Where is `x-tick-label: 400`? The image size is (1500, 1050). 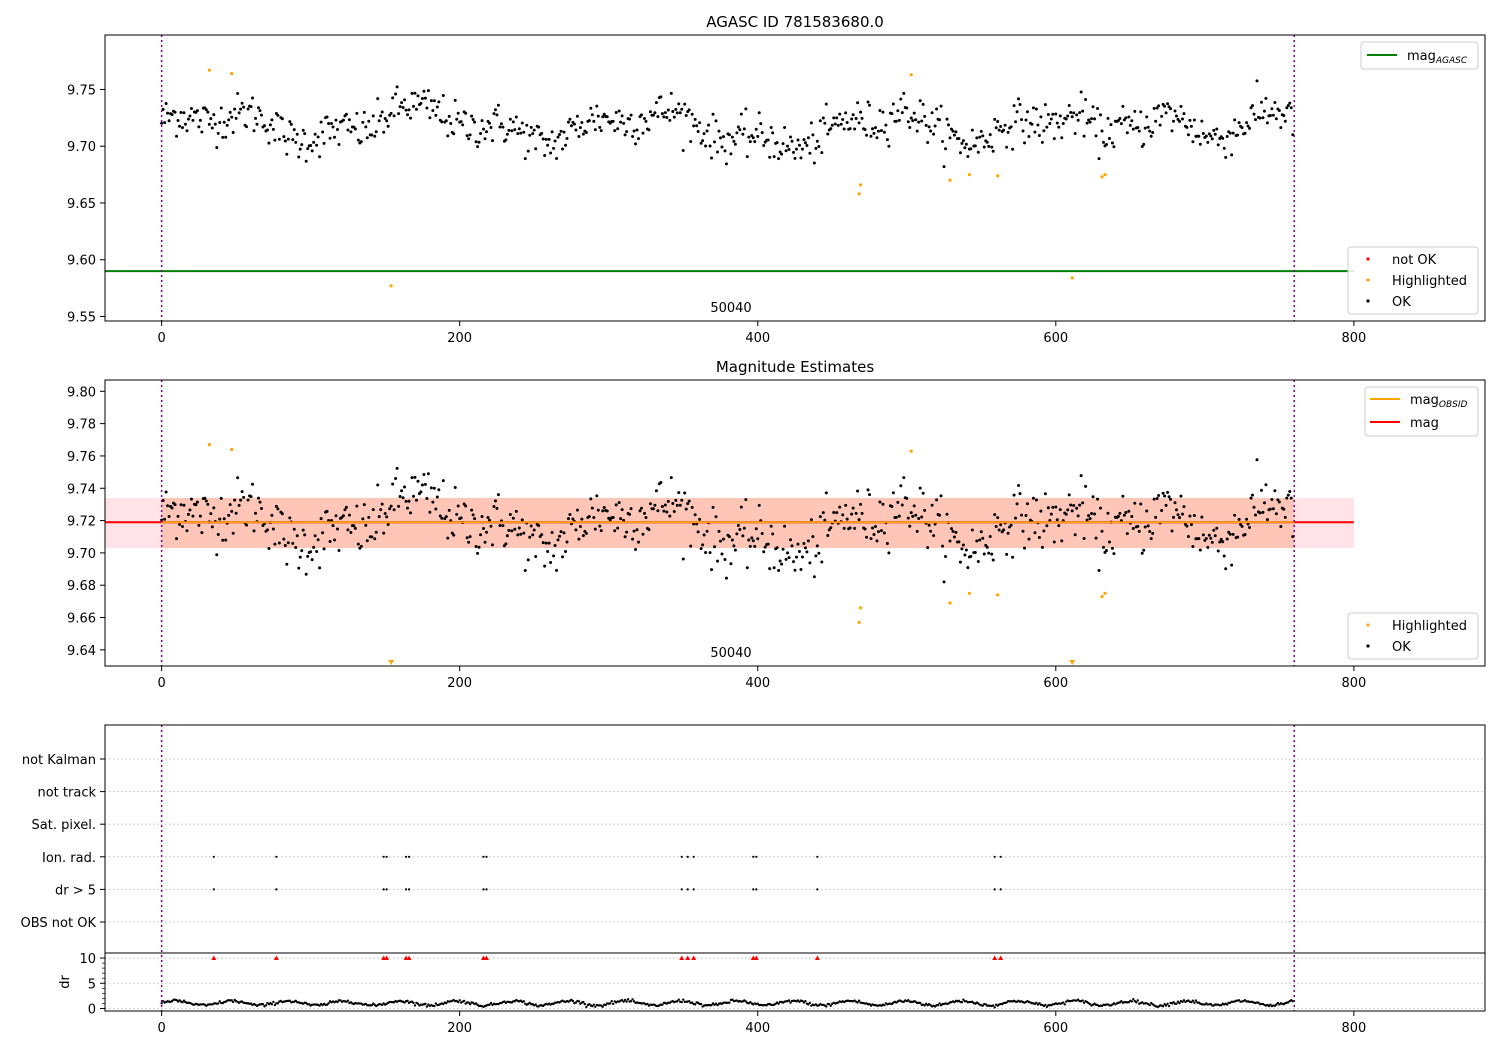 x-tick-label: 400 is located at coordinates (757, 338).